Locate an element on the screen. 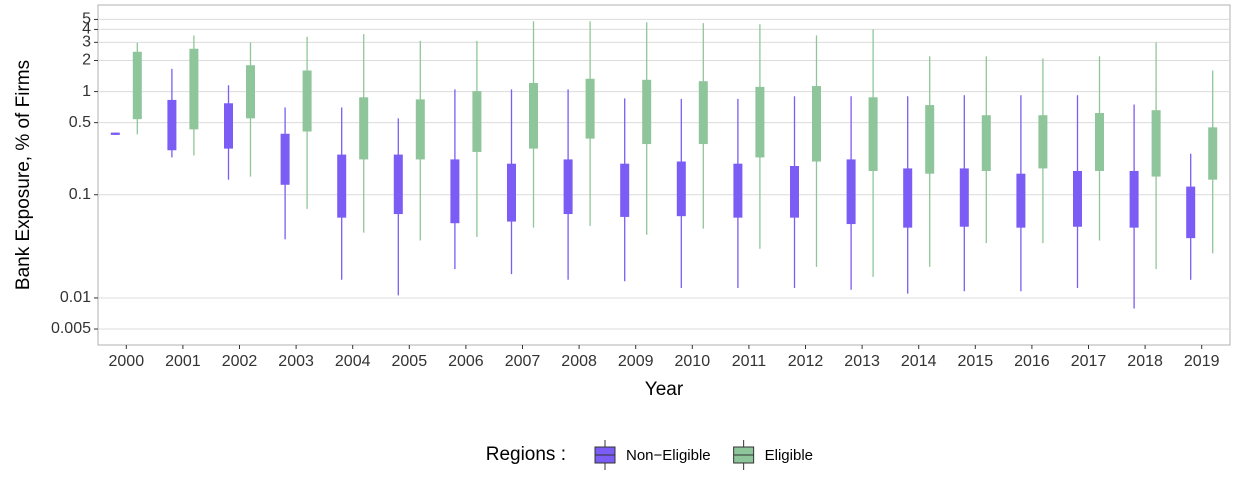  x-tick-label: 2011 is located at coordinates (749, 361).